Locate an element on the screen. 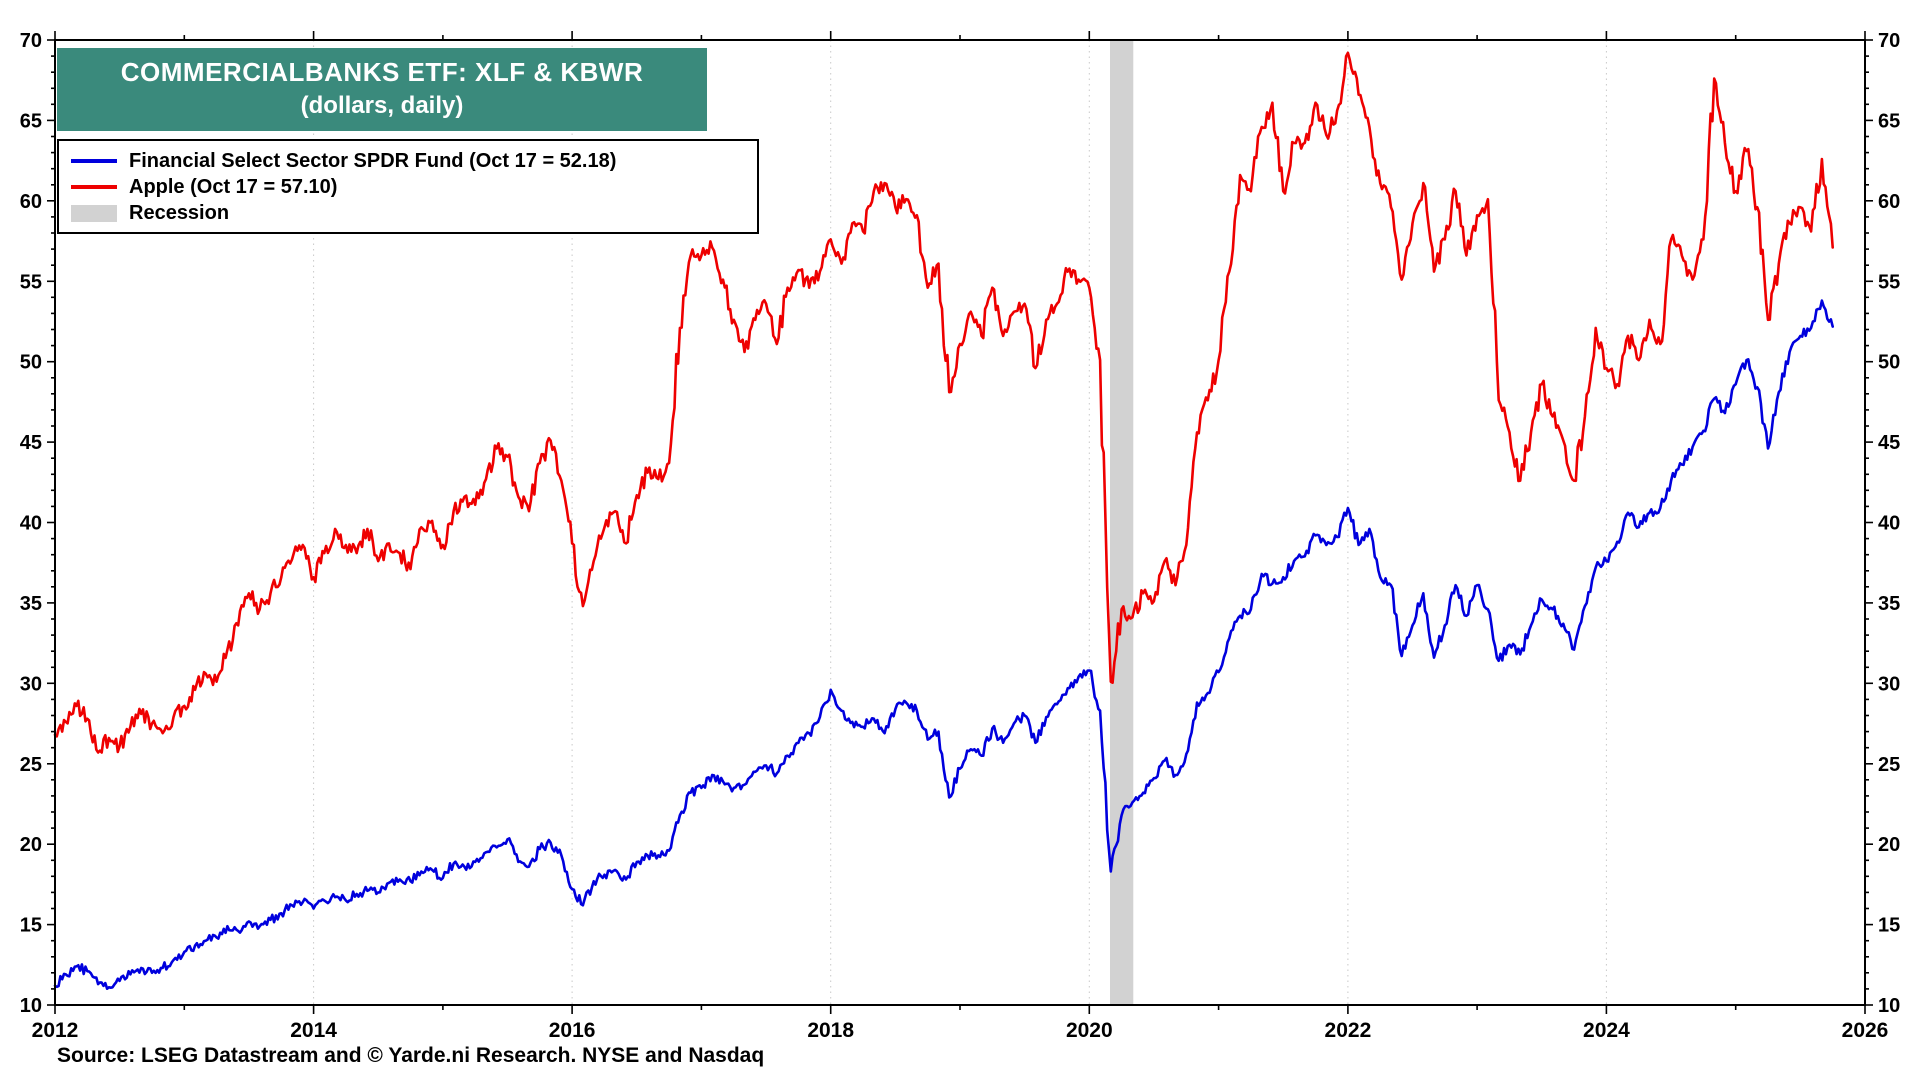 The image size is (1920, 1080). y-tick-label-right: 15 is located at coordinates (1889, 926).